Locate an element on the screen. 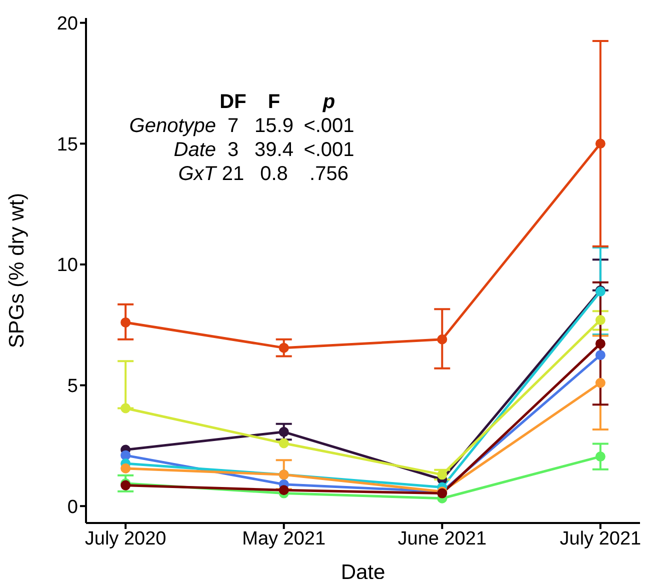 This screenshot has width=654, height=587. annotation: F is located at coordinates (274, 102).